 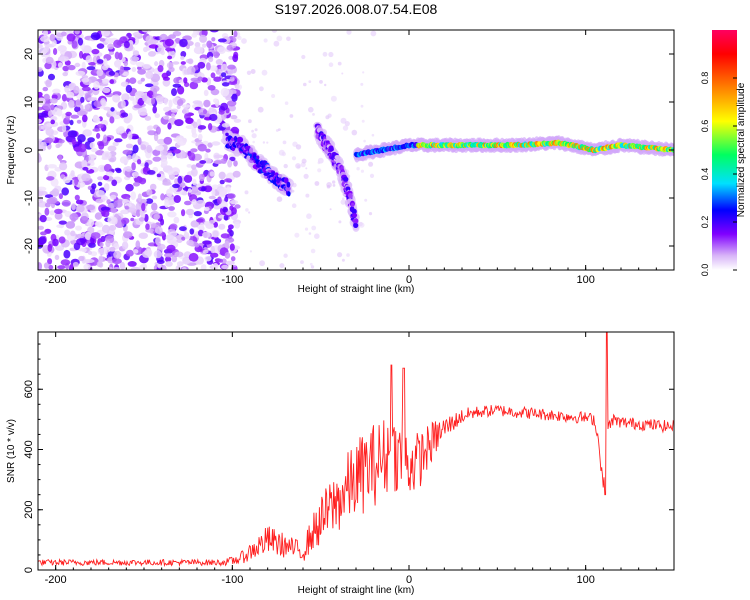 What do you see at coordinates (705, 222) in the screenshot?
I see `colorbar-tick-label: 0.2` at bounding box center [705, 222].